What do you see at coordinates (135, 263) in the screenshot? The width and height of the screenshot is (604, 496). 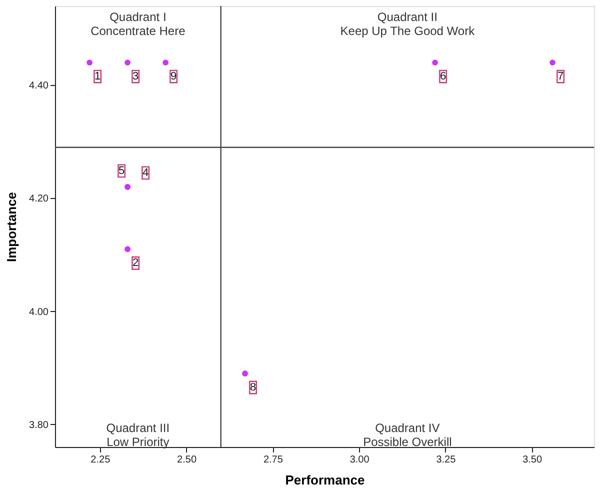 I see `annotation: 2` at bounding box center [135, 263].